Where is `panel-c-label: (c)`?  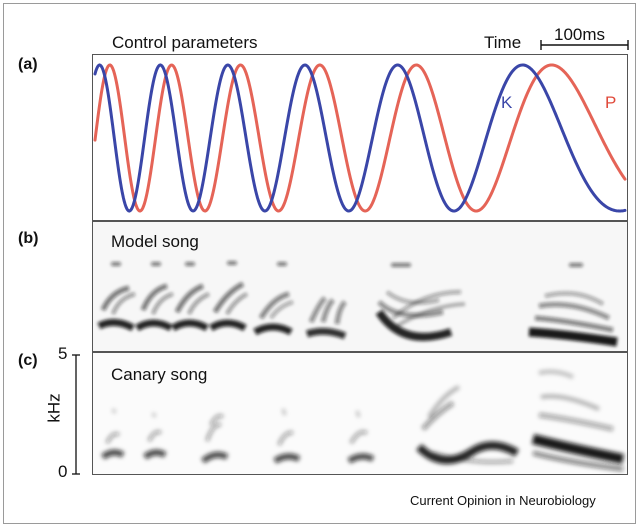 panel-c-label: (c) is located at coordinates (28, 360).